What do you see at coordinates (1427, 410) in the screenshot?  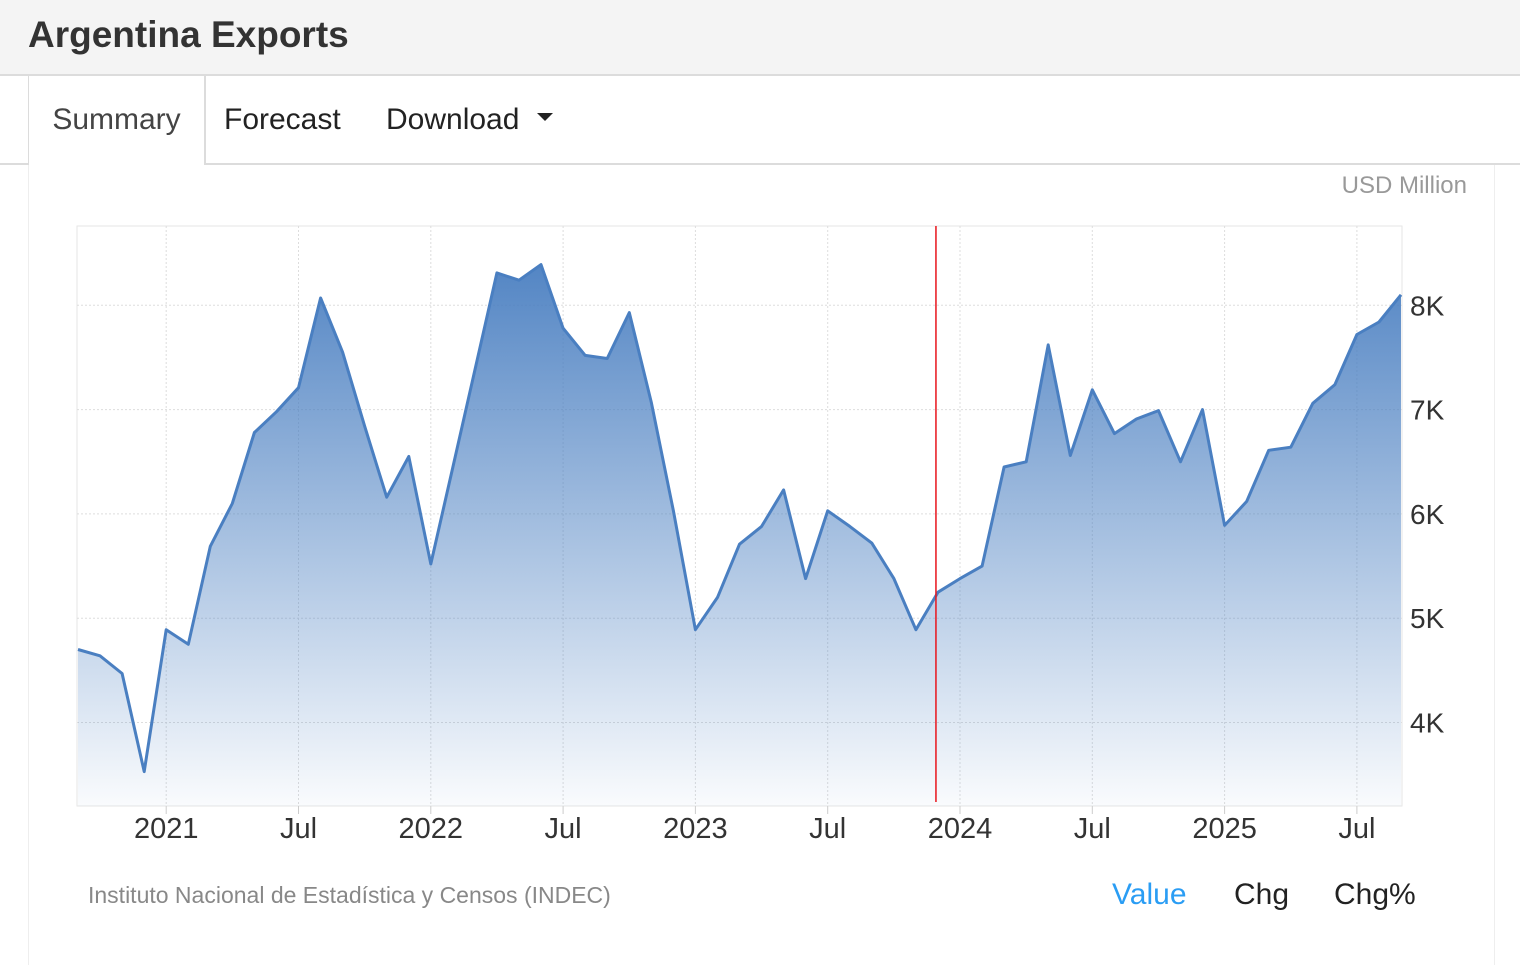 I see `y-tick-label: 7K` at bounding box center [1427, 410].